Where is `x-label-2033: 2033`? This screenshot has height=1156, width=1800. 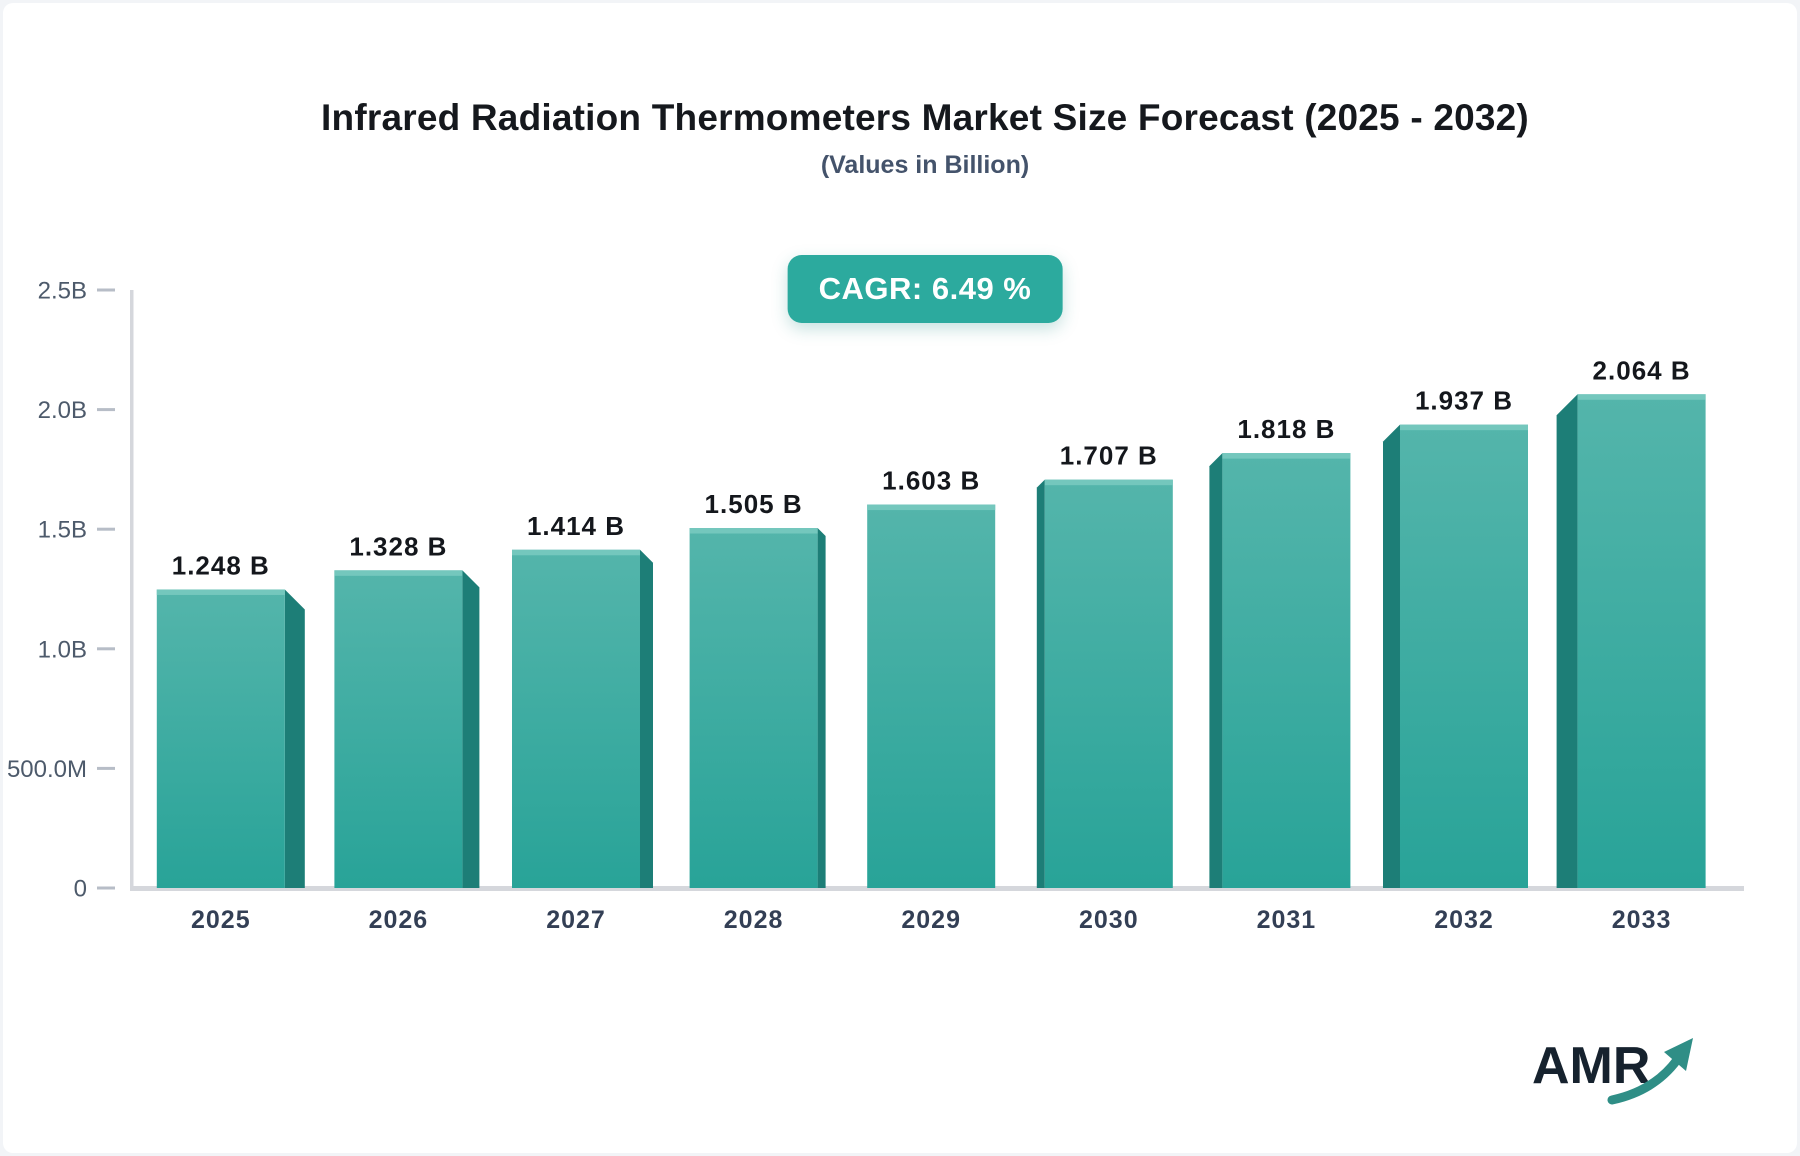 x-label-2033: 2033 is located at coordinates (1642, 920).